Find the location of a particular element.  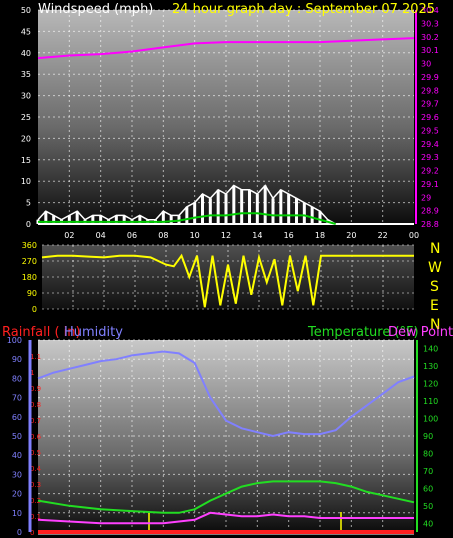

hour-tick-label: 08 is located at coordinates (163, 235).